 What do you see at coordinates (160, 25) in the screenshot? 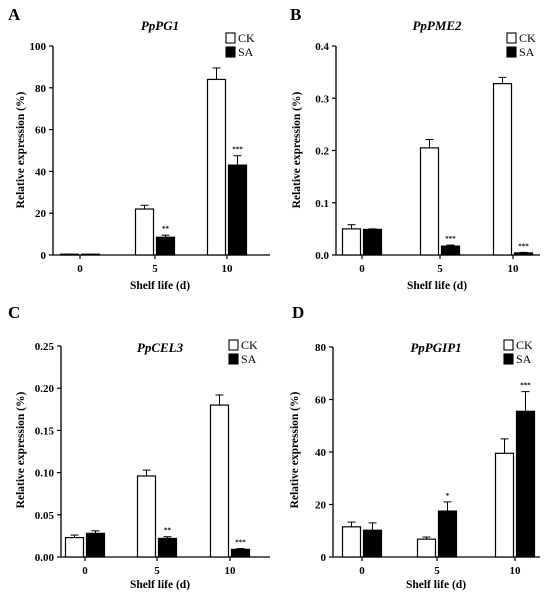
I see `panel-a-title: PpPG1` at bounding box center [160, 25].